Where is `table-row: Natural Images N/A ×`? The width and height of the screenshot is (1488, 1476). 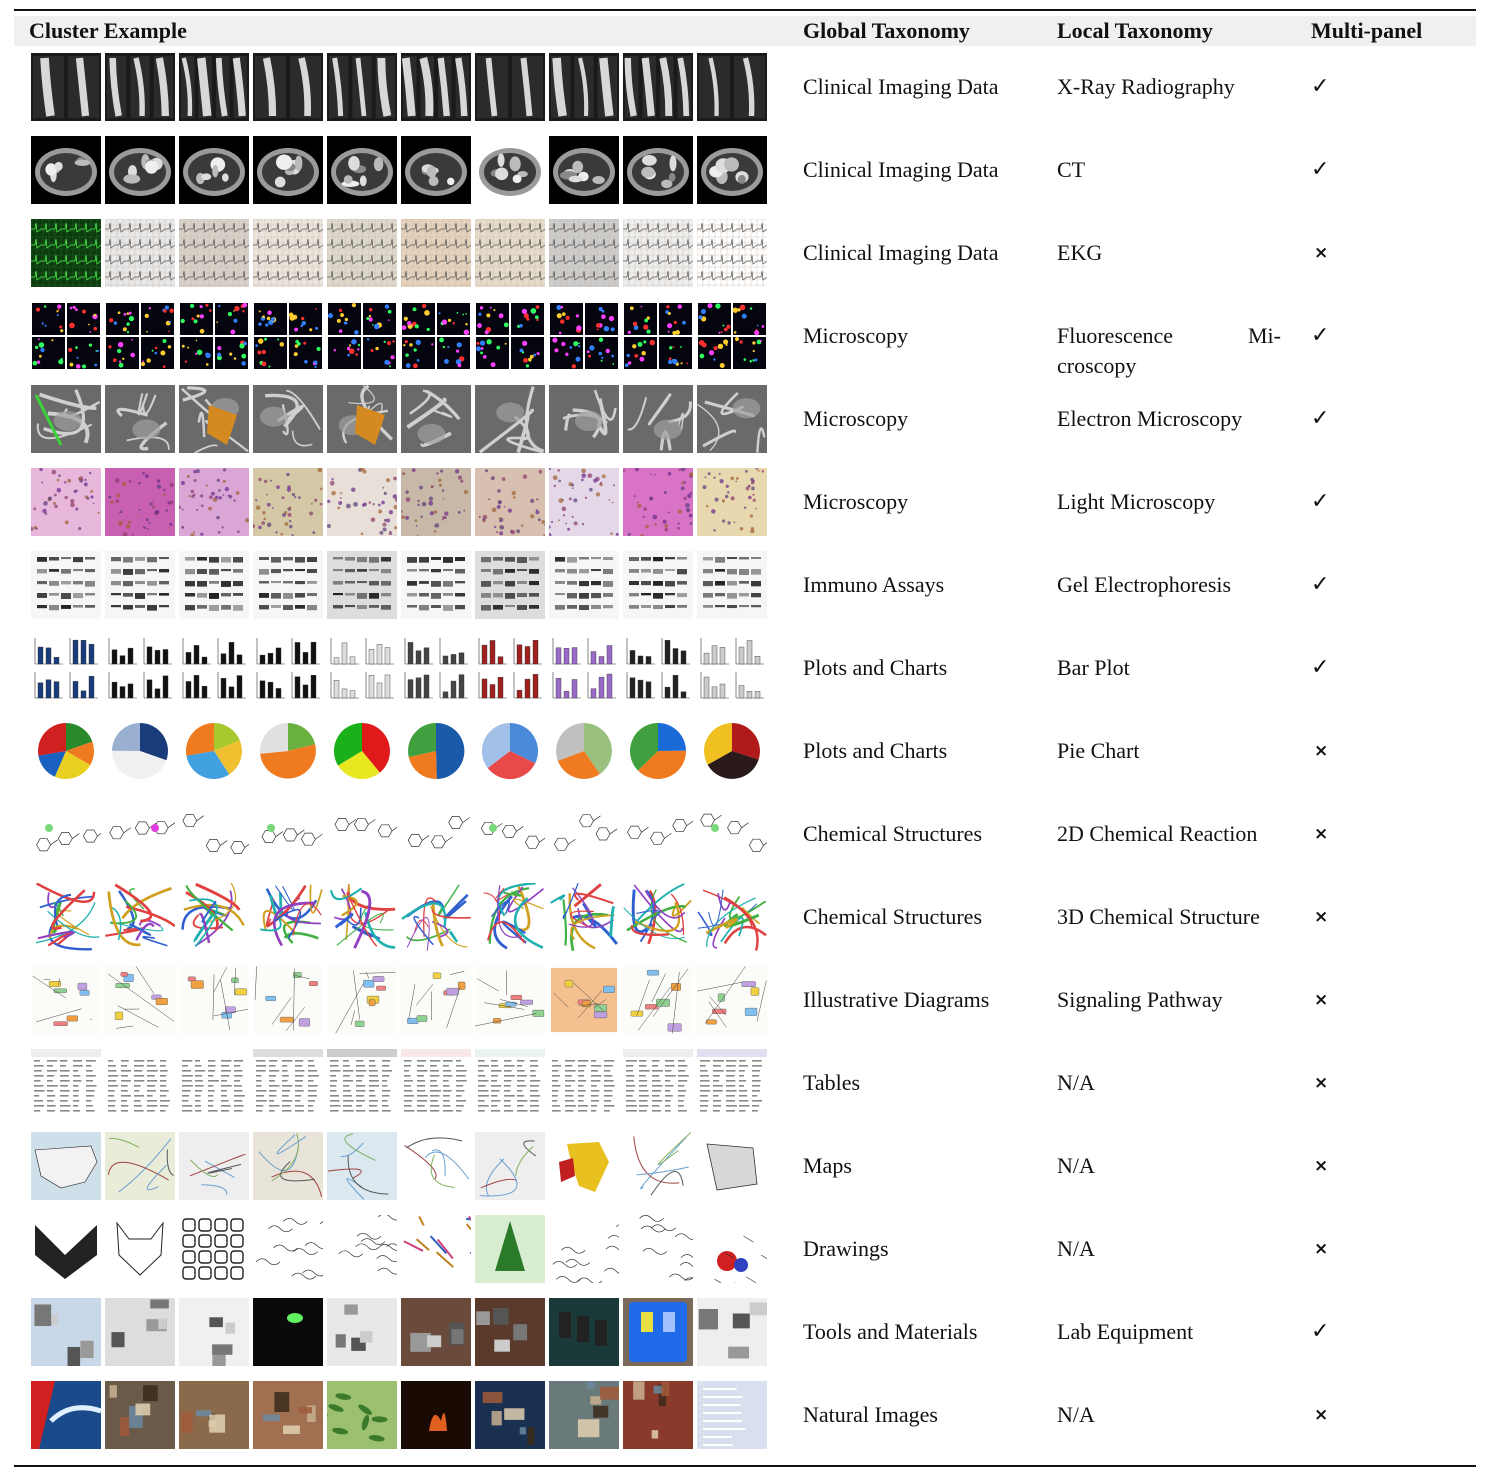
table-row: Natural Images N/A × is located at coordinates (744, 1416).